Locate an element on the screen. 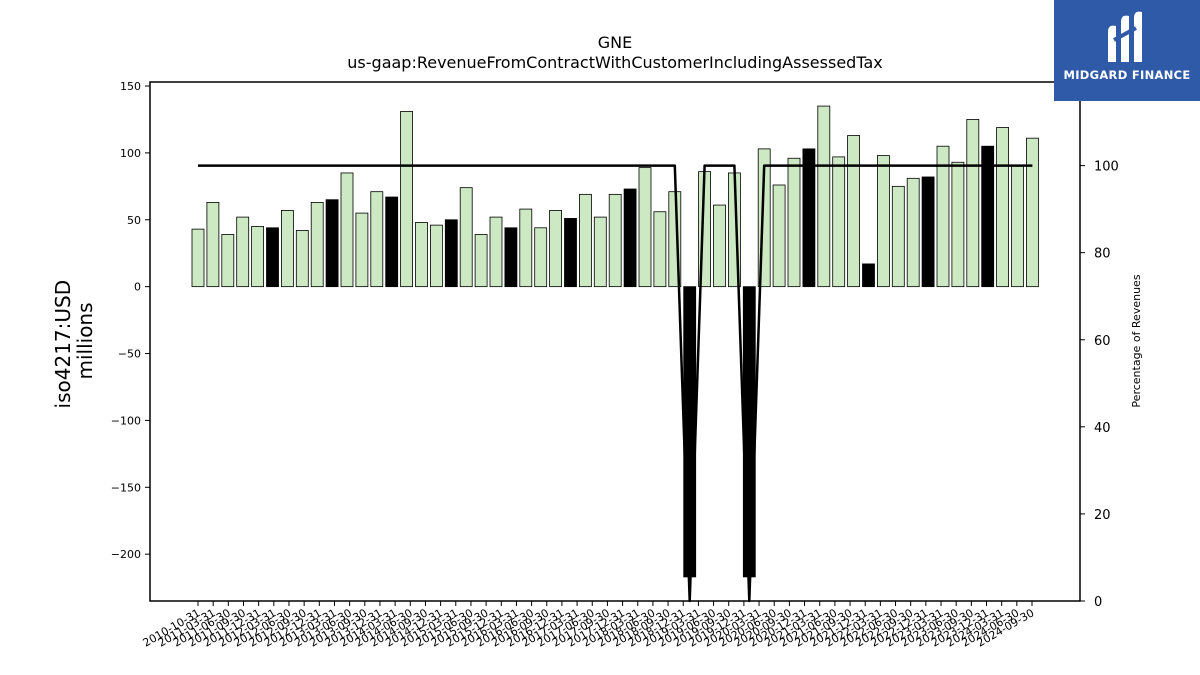 This screenshot has width=1200, height=675. y-tick-label: −50 is located at coordinates (129, 354).